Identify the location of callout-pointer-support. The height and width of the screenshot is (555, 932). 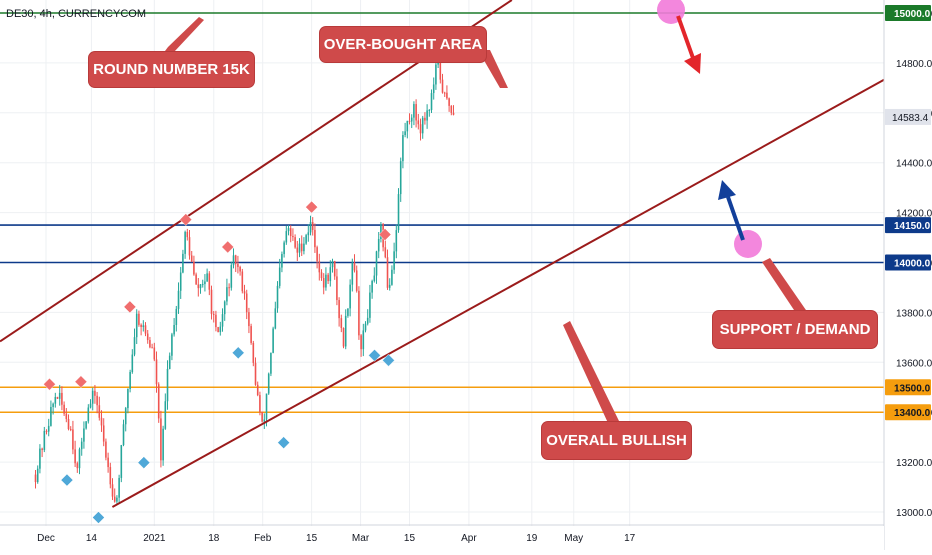
(785, 285).